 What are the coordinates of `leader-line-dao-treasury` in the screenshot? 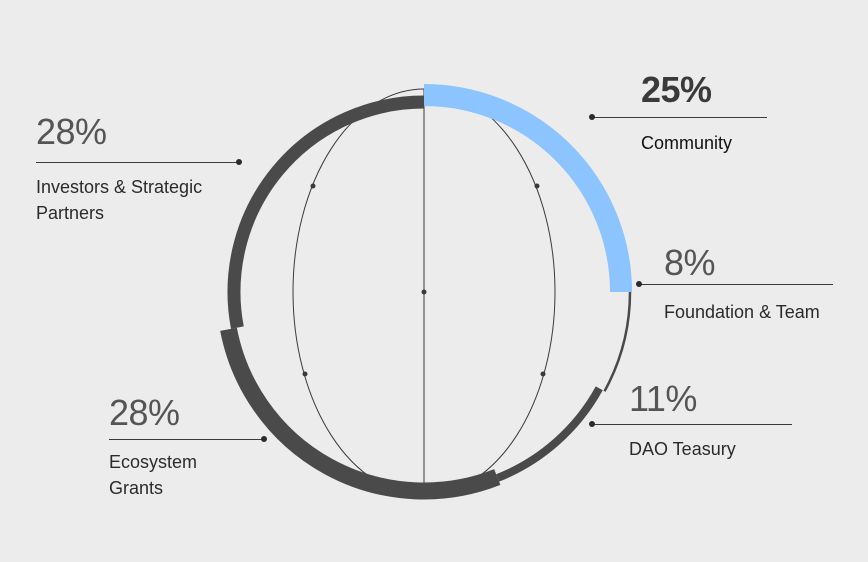 It's located at (692, 424).